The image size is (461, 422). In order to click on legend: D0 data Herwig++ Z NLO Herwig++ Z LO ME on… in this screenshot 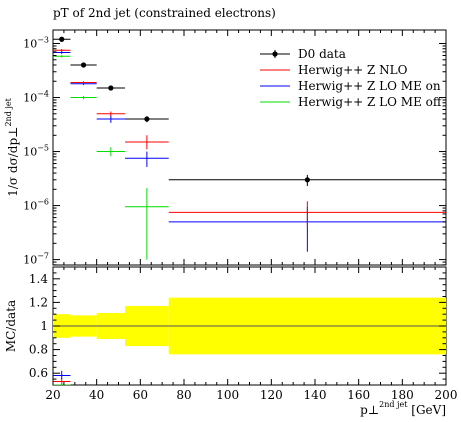, I will do `click(351, 78)`.